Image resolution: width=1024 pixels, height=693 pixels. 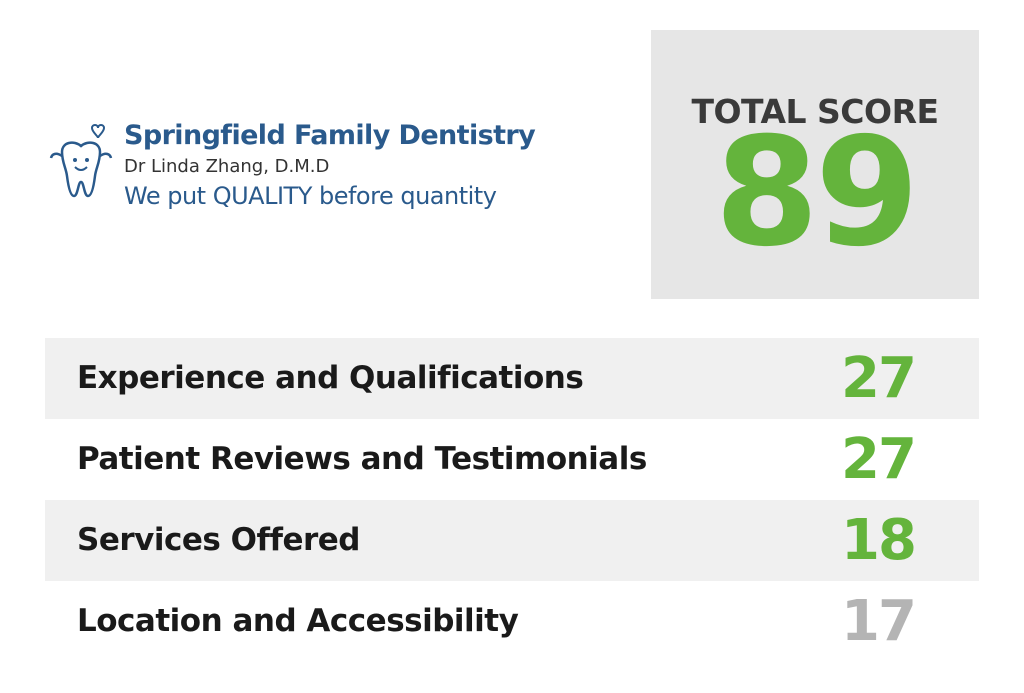 I want to click on tooth-with-heart-icon, so click(x=81, y=161).